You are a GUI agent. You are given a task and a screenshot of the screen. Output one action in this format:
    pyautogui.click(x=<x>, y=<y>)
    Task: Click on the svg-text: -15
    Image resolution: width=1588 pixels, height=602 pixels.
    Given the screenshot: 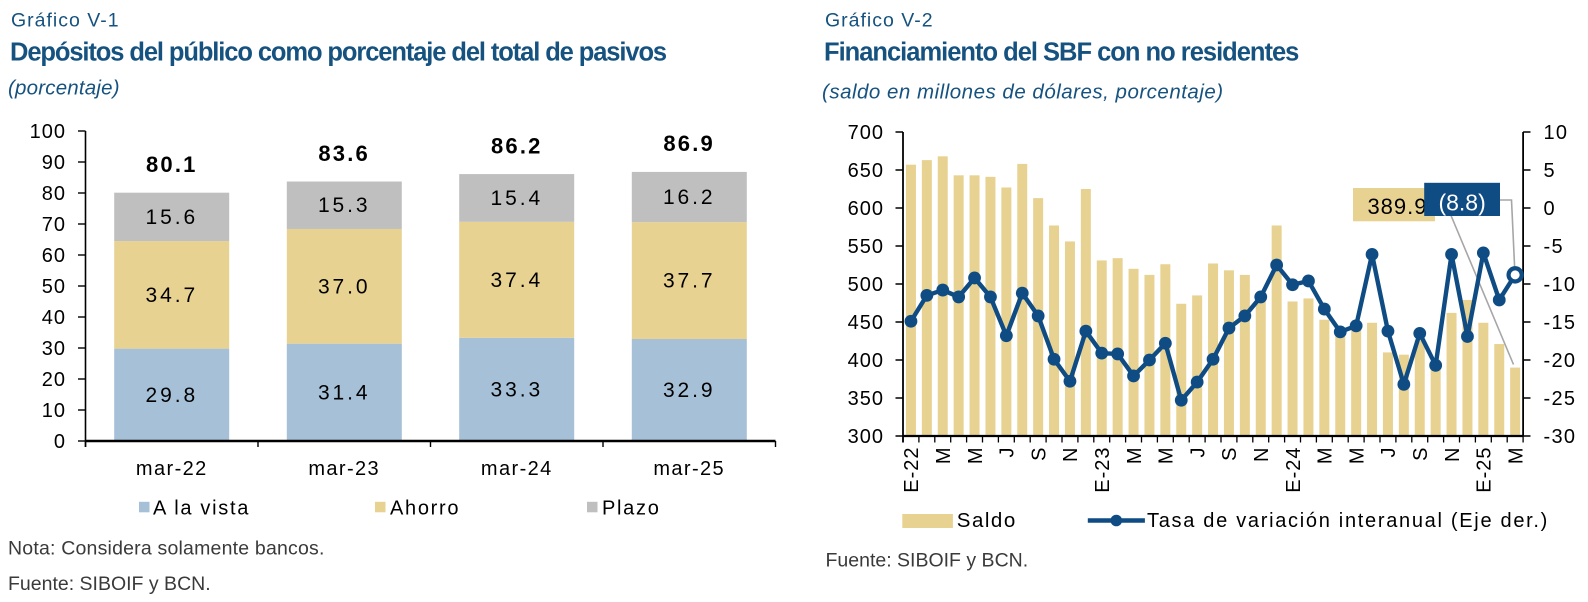 What is the action you would take?
    pyautogui.click(x=1560, y=323)
    